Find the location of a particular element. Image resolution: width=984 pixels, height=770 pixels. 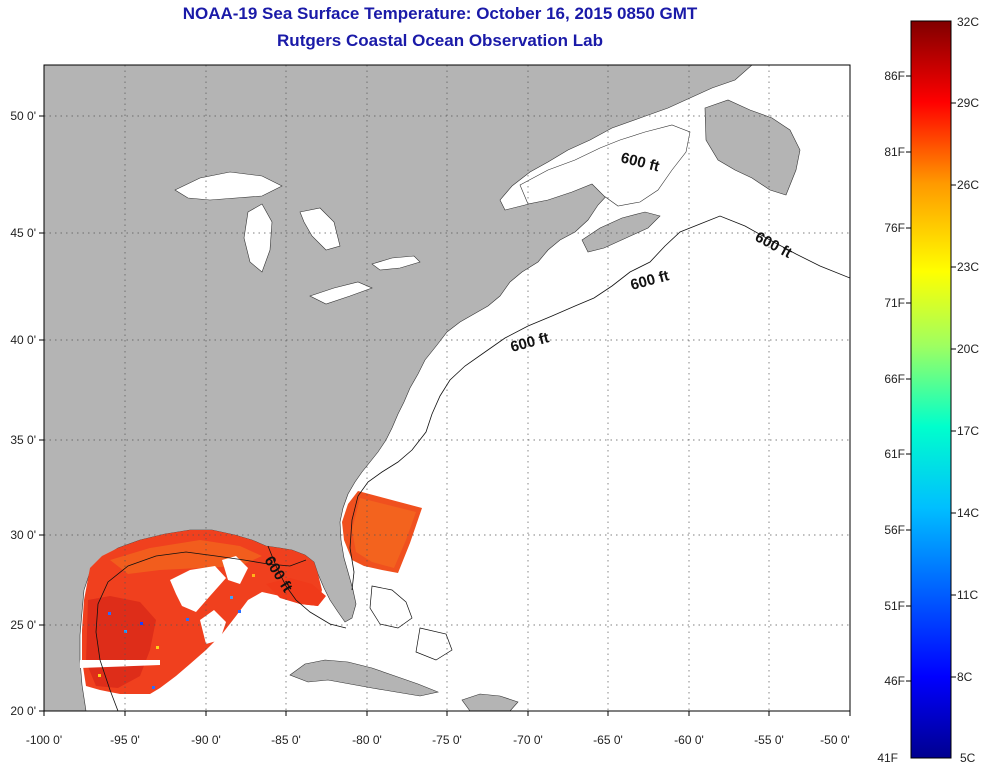

colorbar-celsius-label: 17C is located at coordinates (968, 431).